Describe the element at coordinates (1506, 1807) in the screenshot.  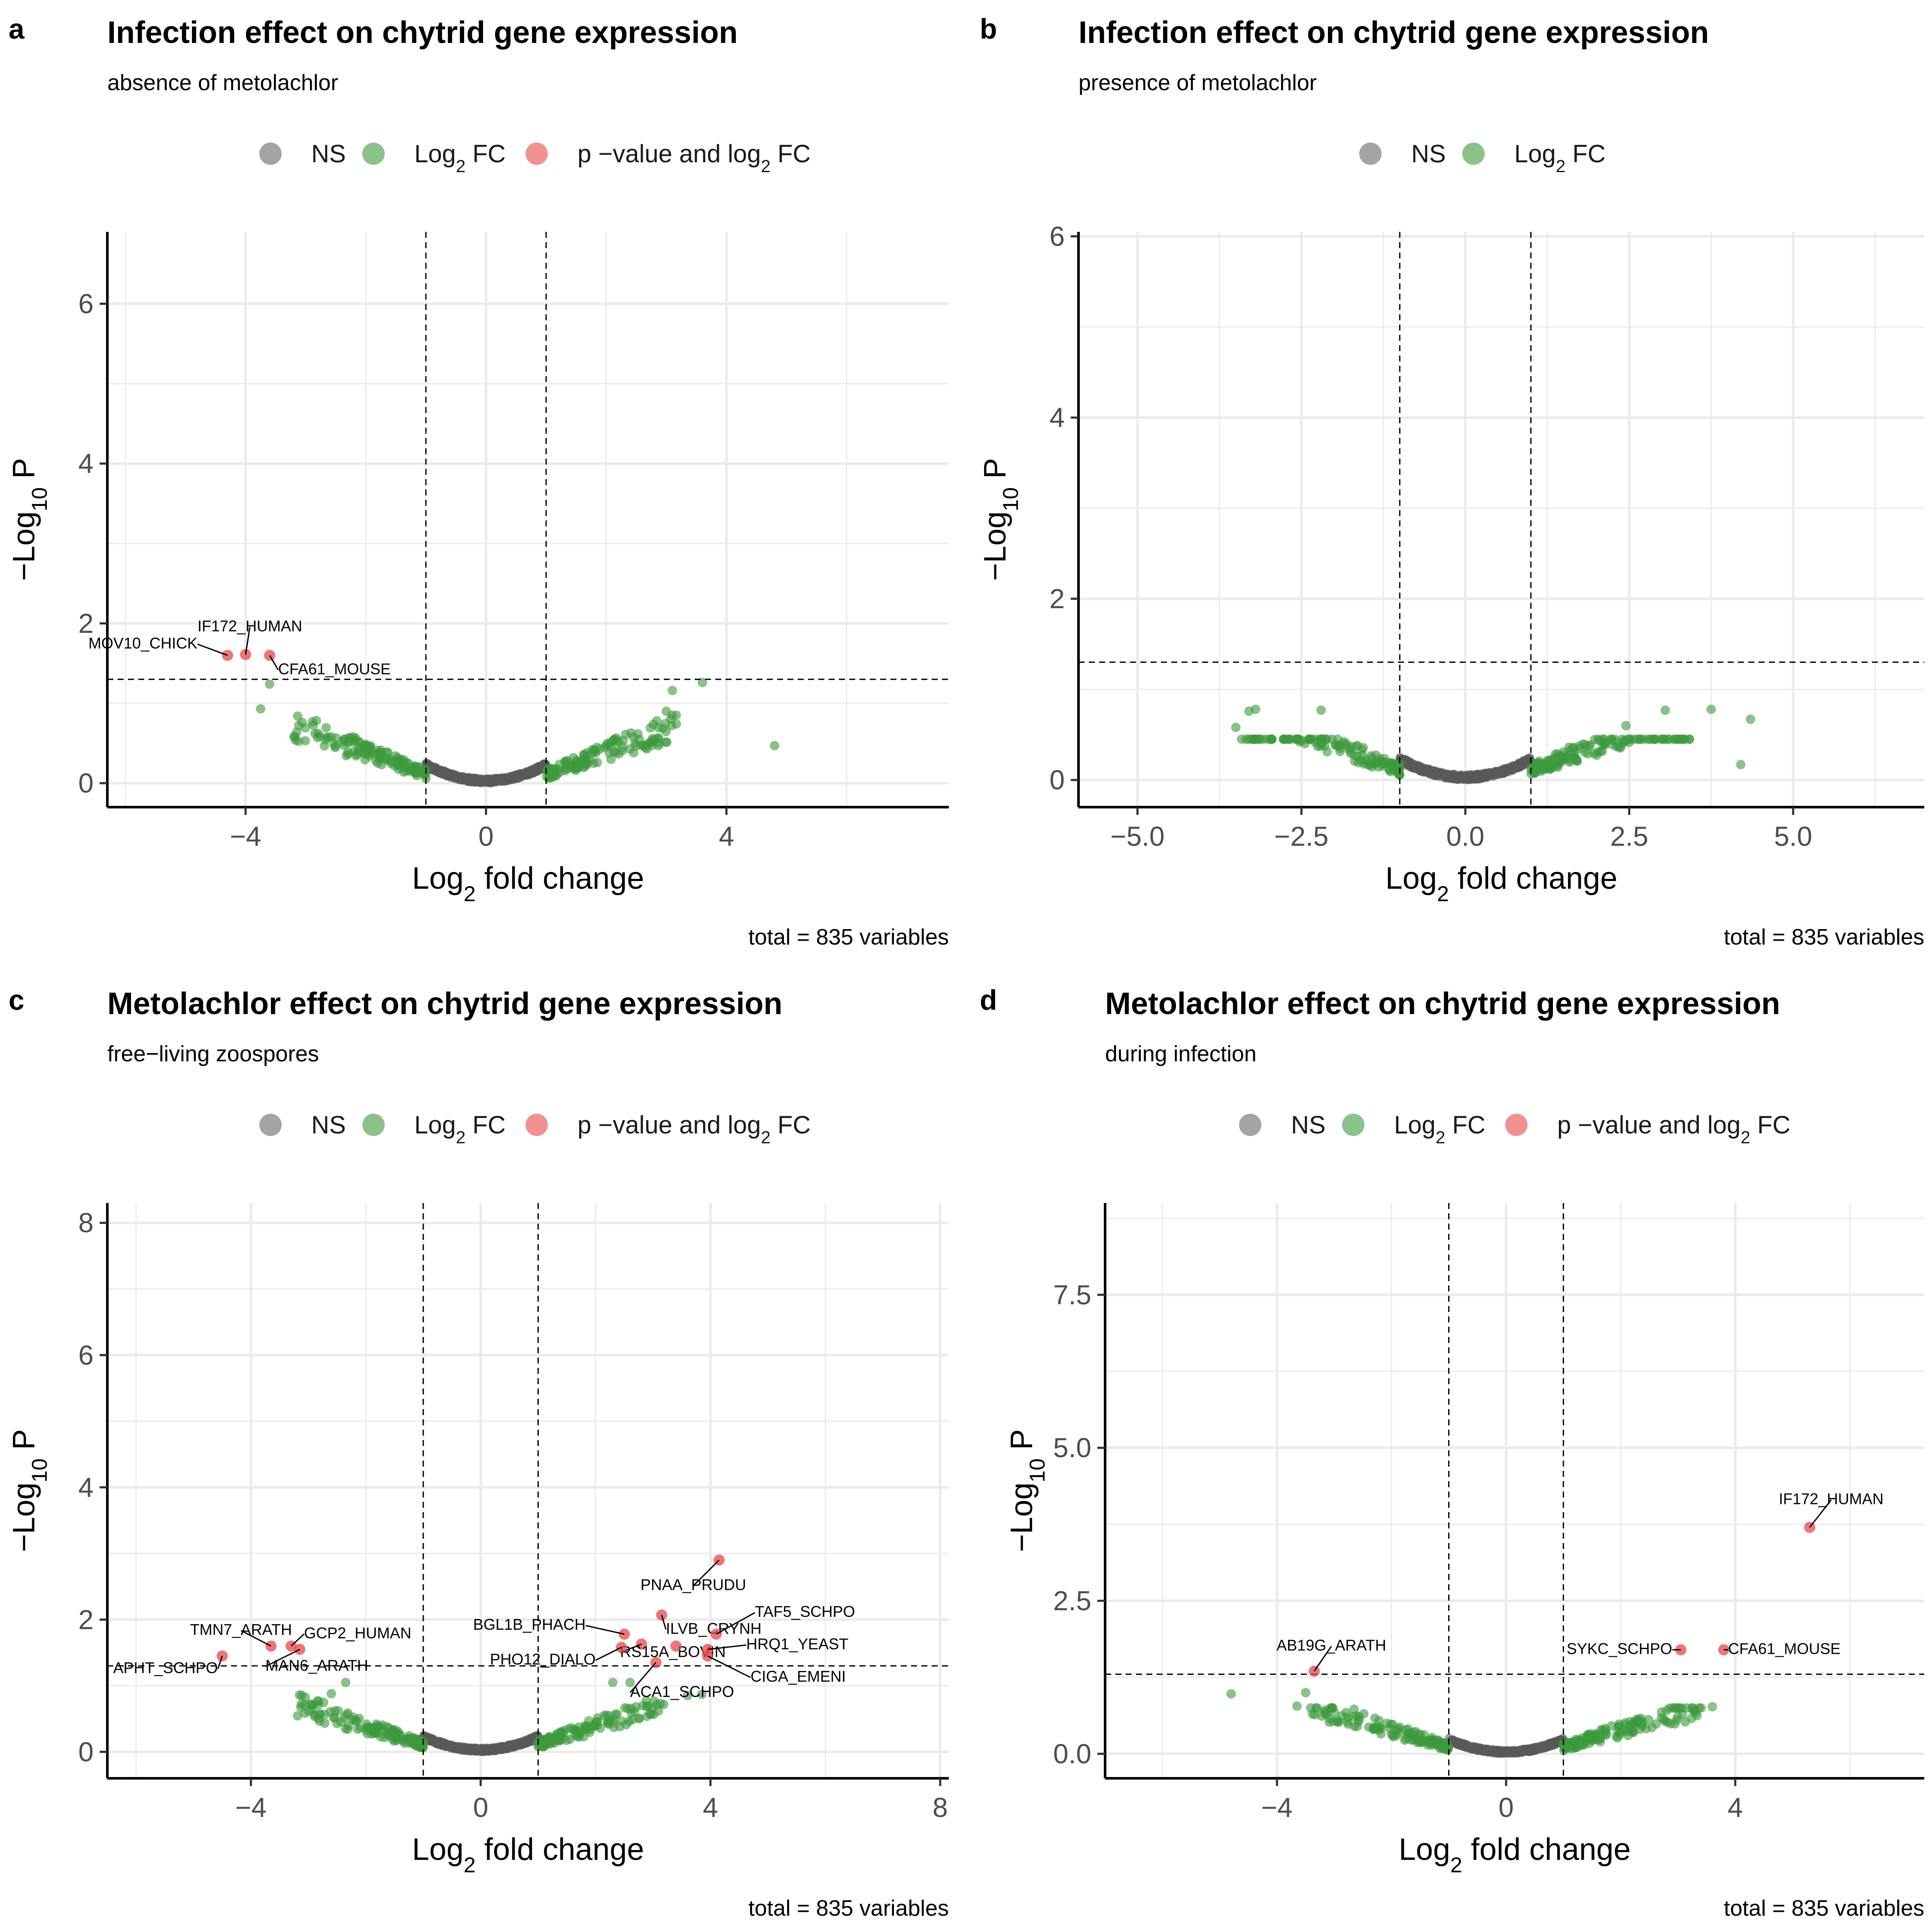
I see `x-tick-label: 0` at that location.